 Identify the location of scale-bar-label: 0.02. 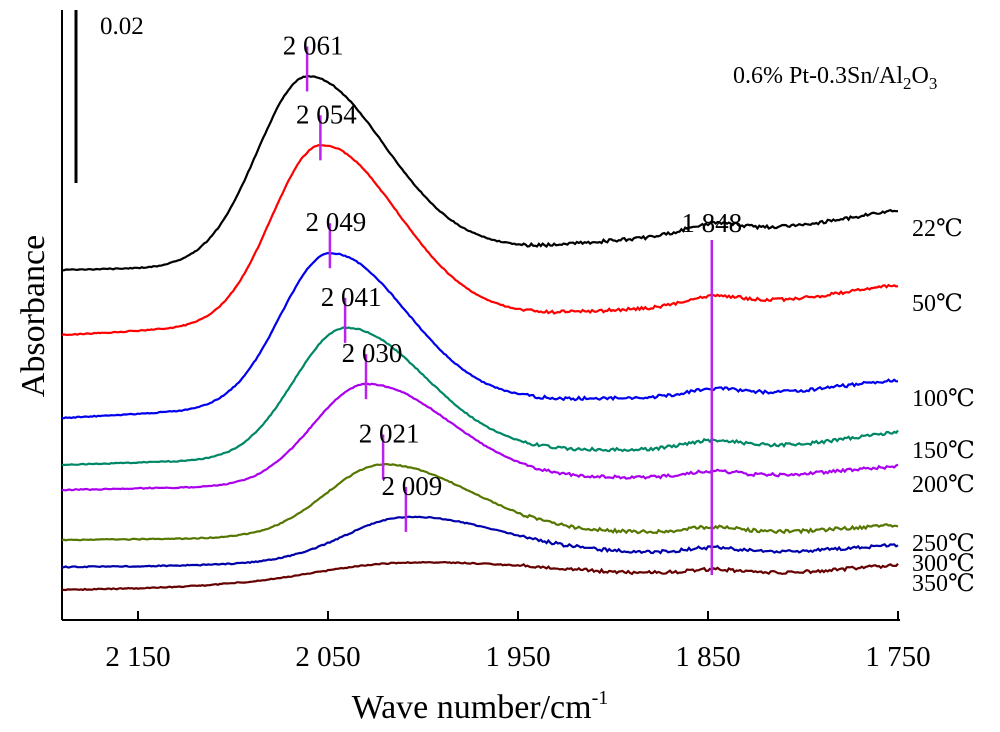
(122, 26).